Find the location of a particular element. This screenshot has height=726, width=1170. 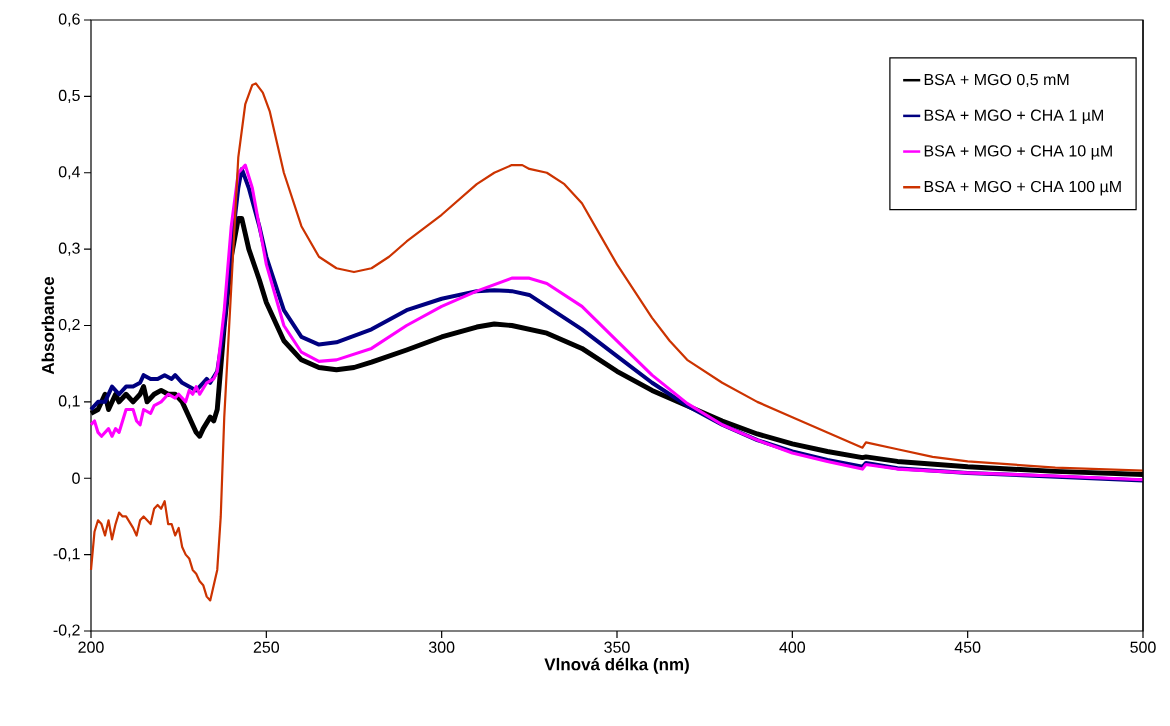

x-tick-label: 350 is located at coordinates (617, 647).